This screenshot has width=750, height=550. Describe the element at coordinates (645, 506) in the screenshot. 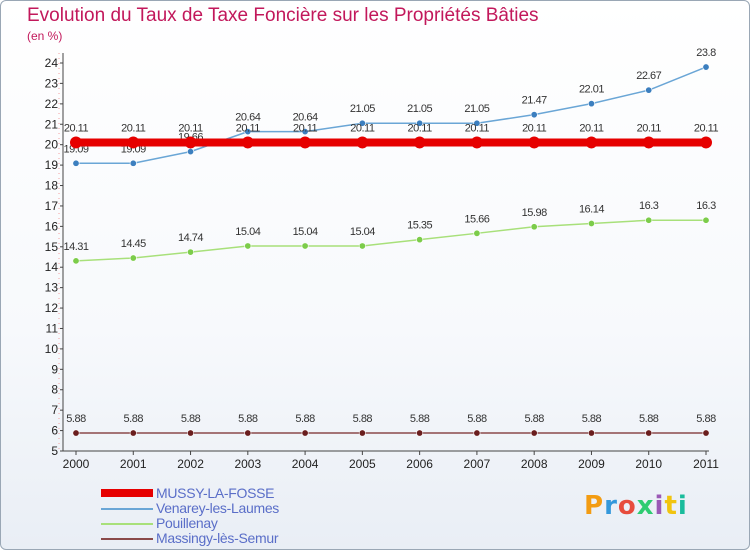

I see `logo-letter: x` at that location.